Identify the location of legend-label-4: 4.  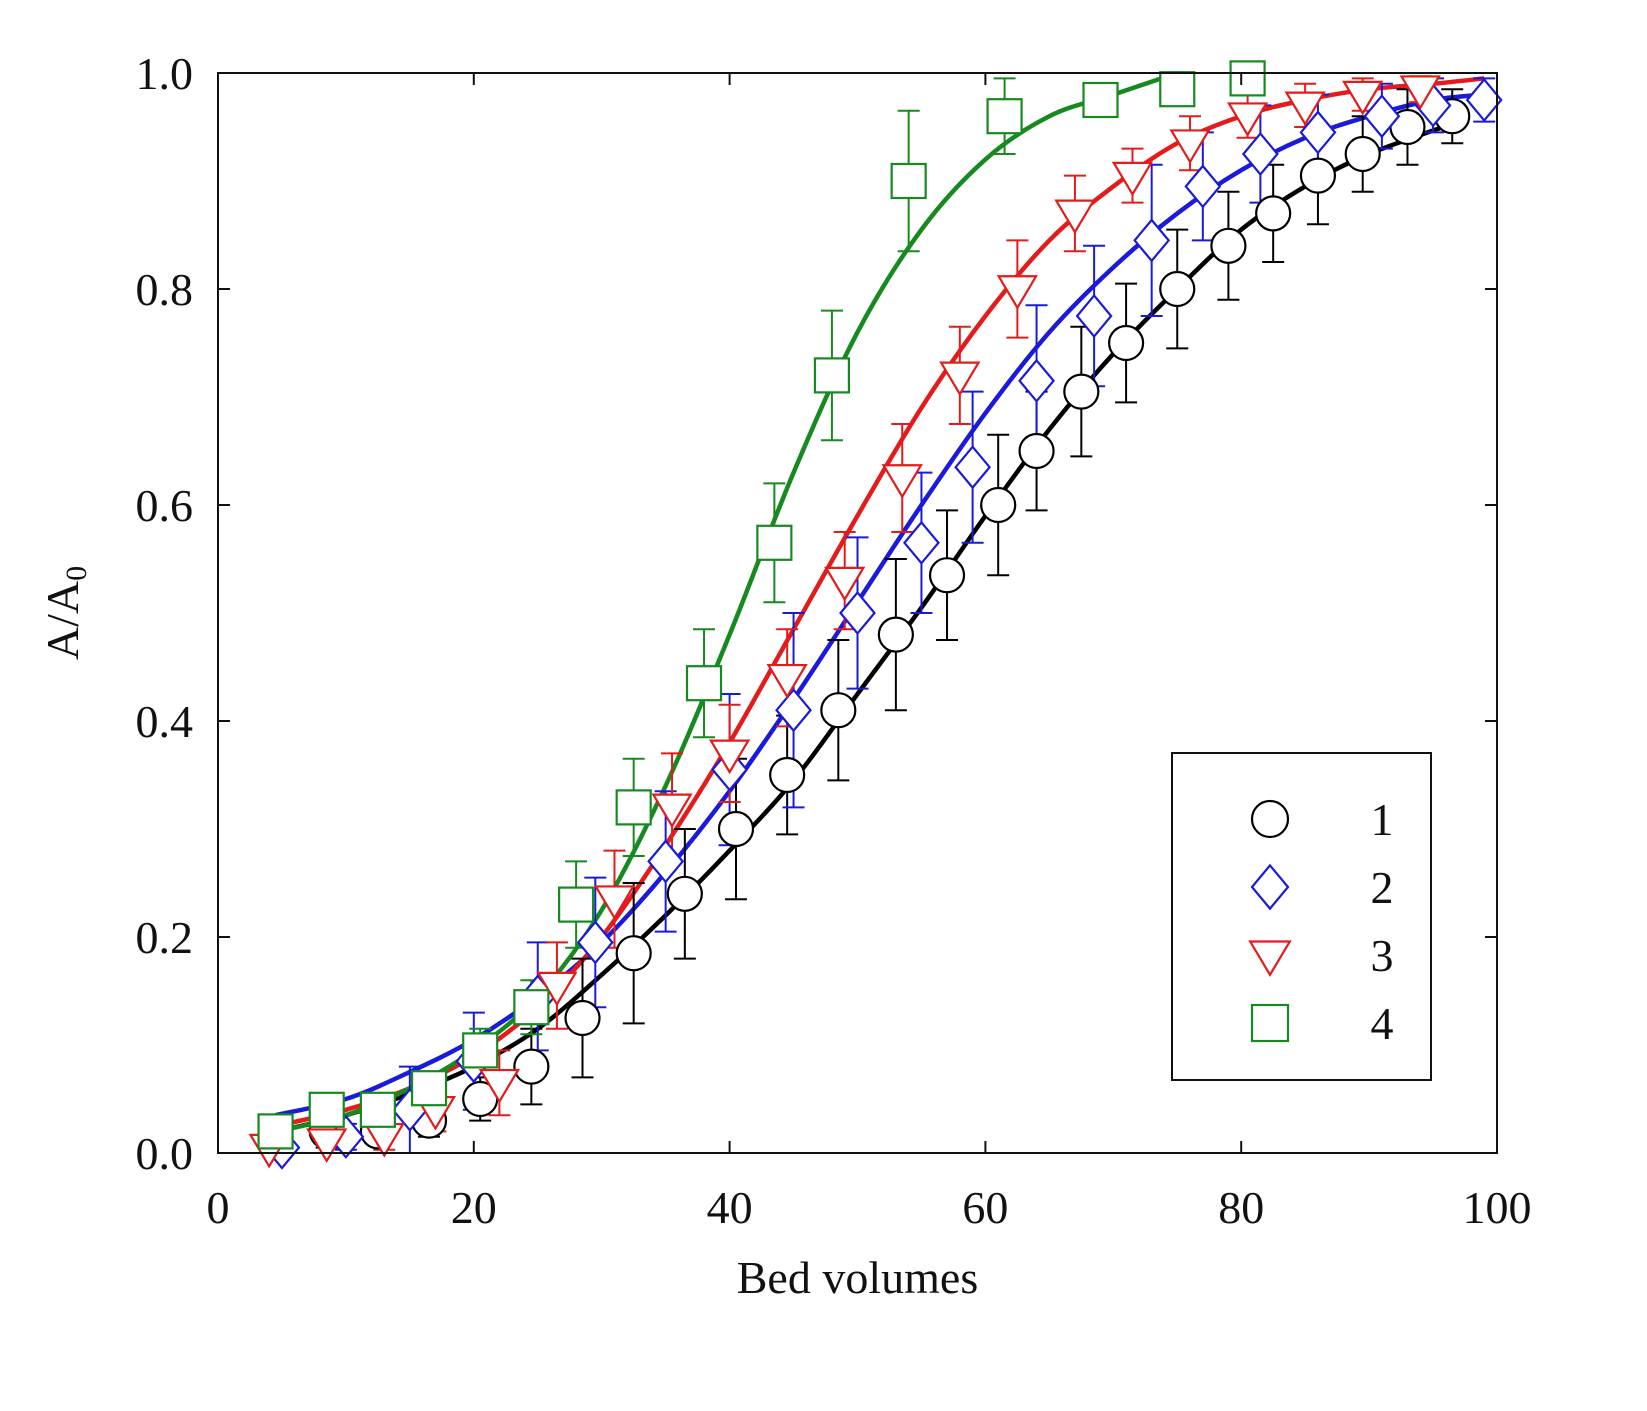
(1382, 1023).